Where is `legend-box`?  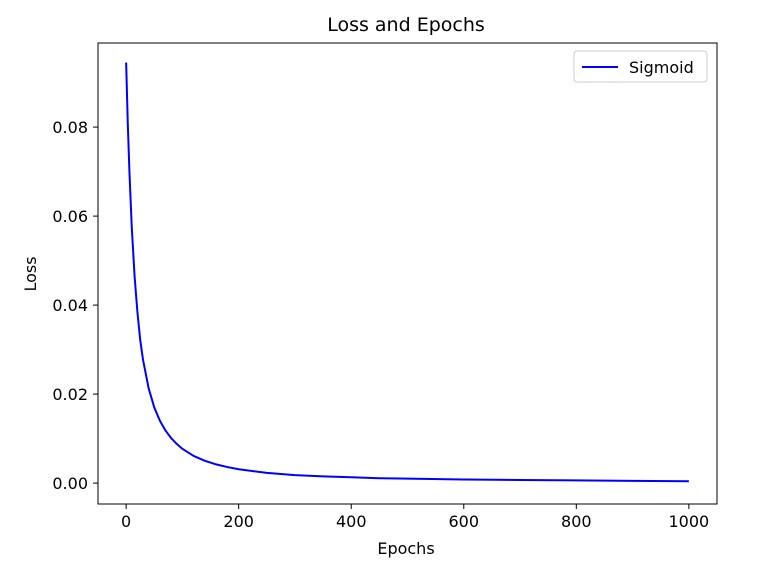
legend-box is located at coordinates (640, 66).